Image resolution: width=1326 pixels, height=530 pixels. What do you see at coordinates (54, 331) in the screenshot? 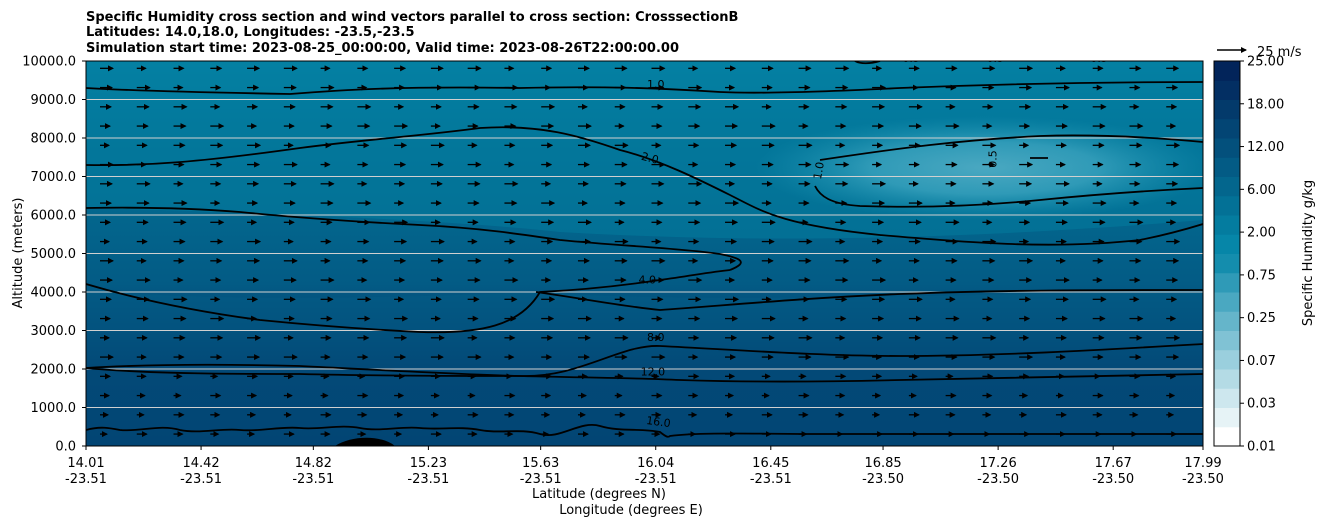
I see `y-tick-label: 3000.0` at bounding box center [54, 331].